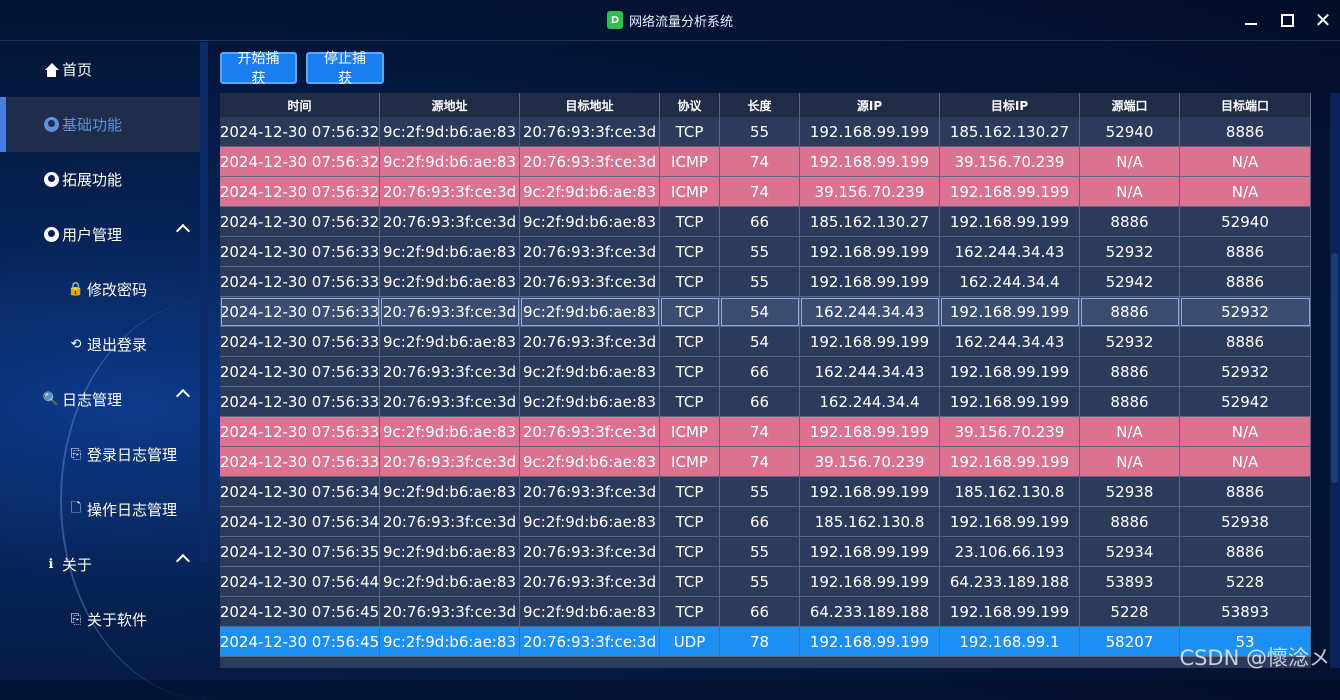 The width and height of the screenshot is (1340, 700). What do you see at coordinates (870, 612) in the screenshot?
I see `table-cell: 64.233.189.188` at bounding box center [870, 612].